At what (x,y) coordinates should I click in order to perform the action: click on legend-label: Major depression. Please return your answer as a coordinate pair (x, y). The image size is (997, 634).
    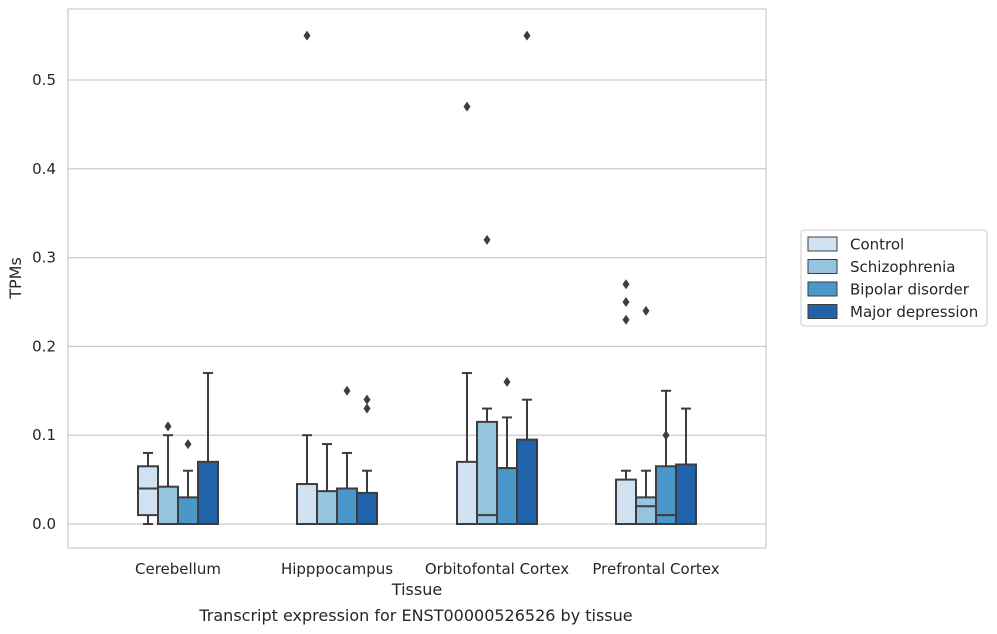
    Looking at the image, I should click on (914, 312).